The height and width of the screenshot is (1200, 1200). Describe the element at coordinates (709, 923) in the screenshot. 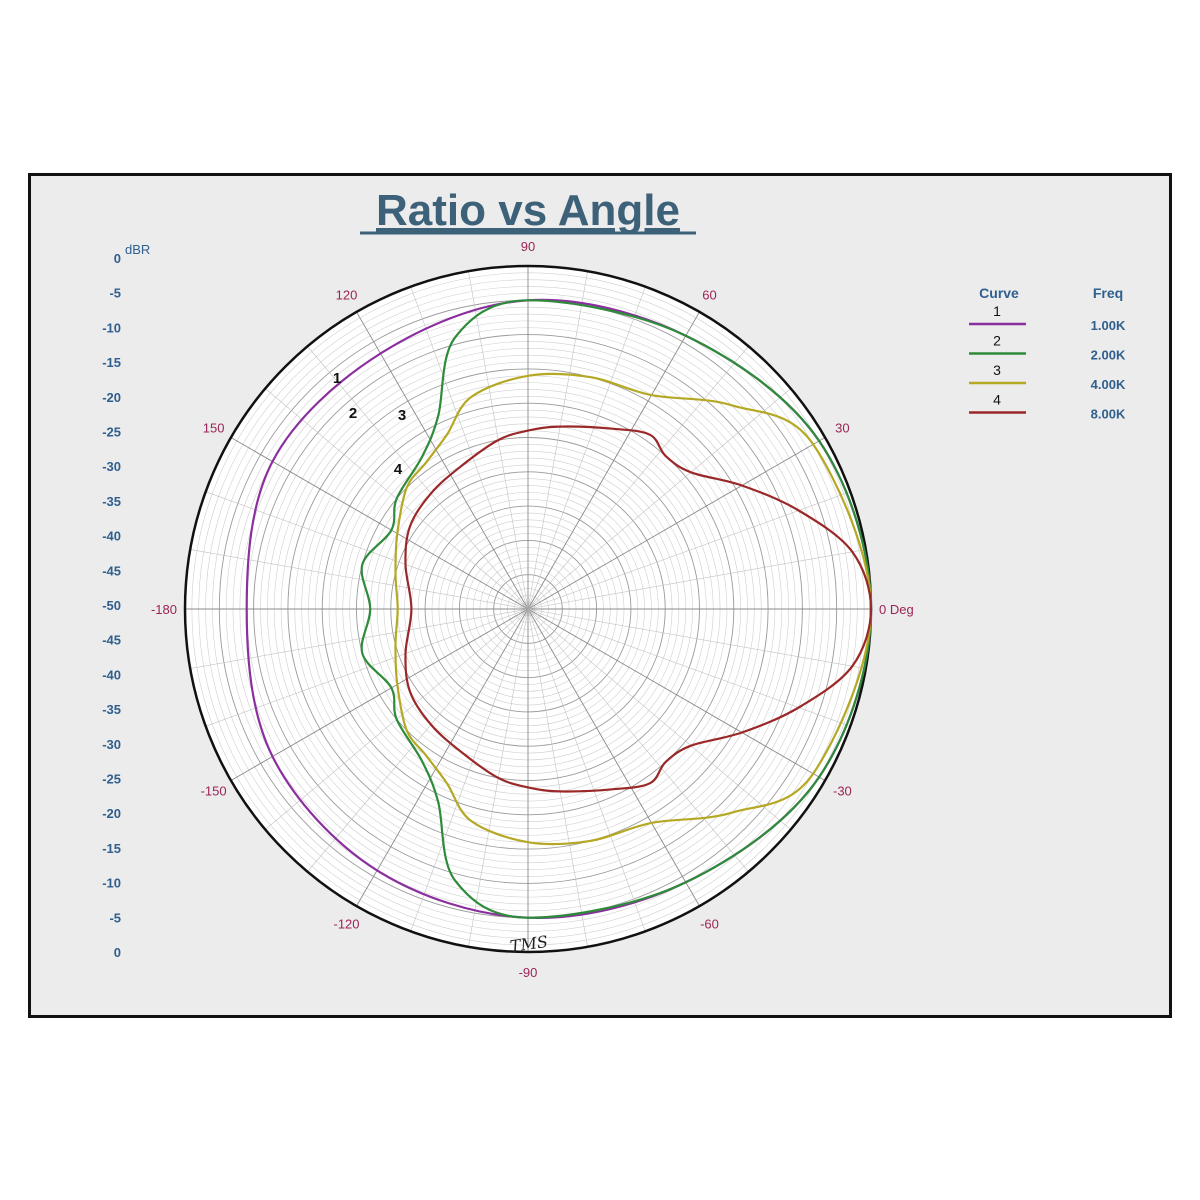

I see `angle-tick-label: -60` at that location.